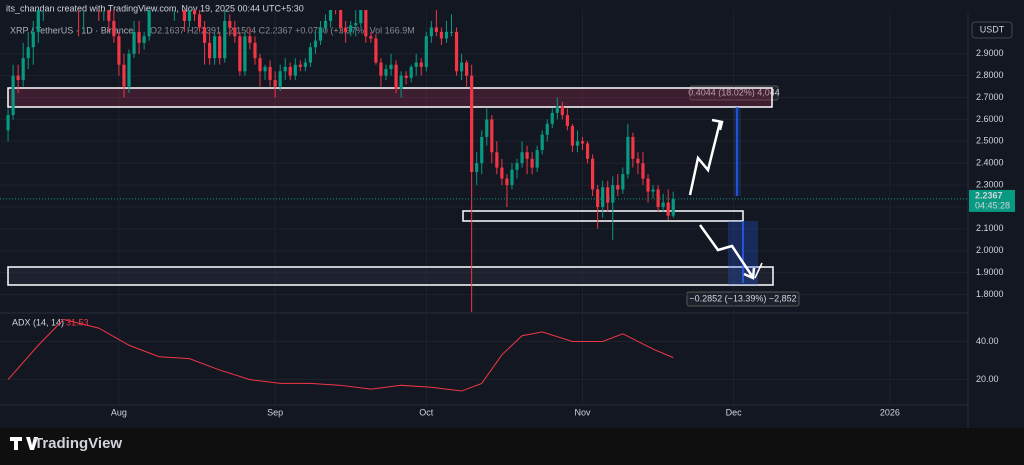 This screenshot has width=1024, height=465. What do you see at coordinates (726, 250) in the screenshot?
I see `arrow-down` at bounding box center [726, 250].